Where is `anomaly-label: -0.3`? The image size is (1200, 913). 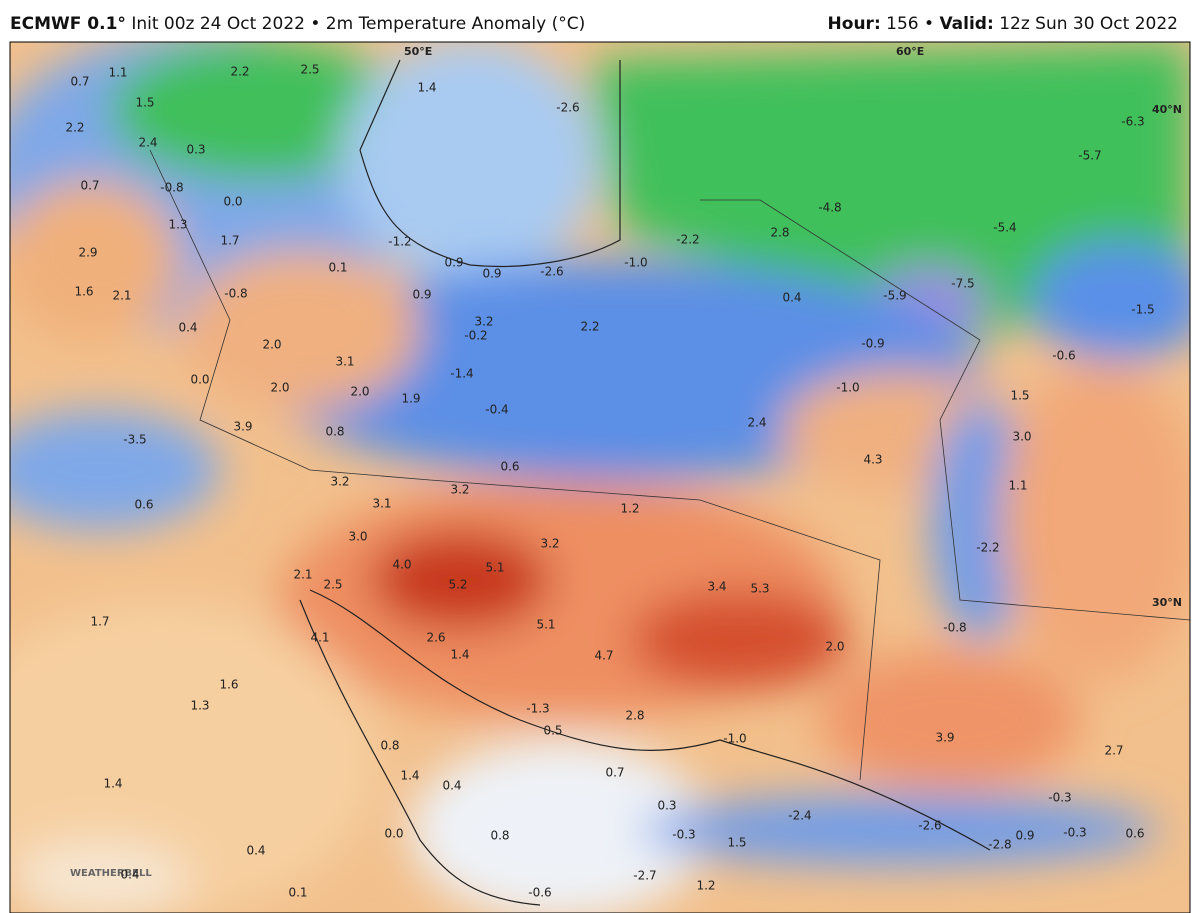 anomaly-label: -0.3 is located at coordinates (1059, 798).